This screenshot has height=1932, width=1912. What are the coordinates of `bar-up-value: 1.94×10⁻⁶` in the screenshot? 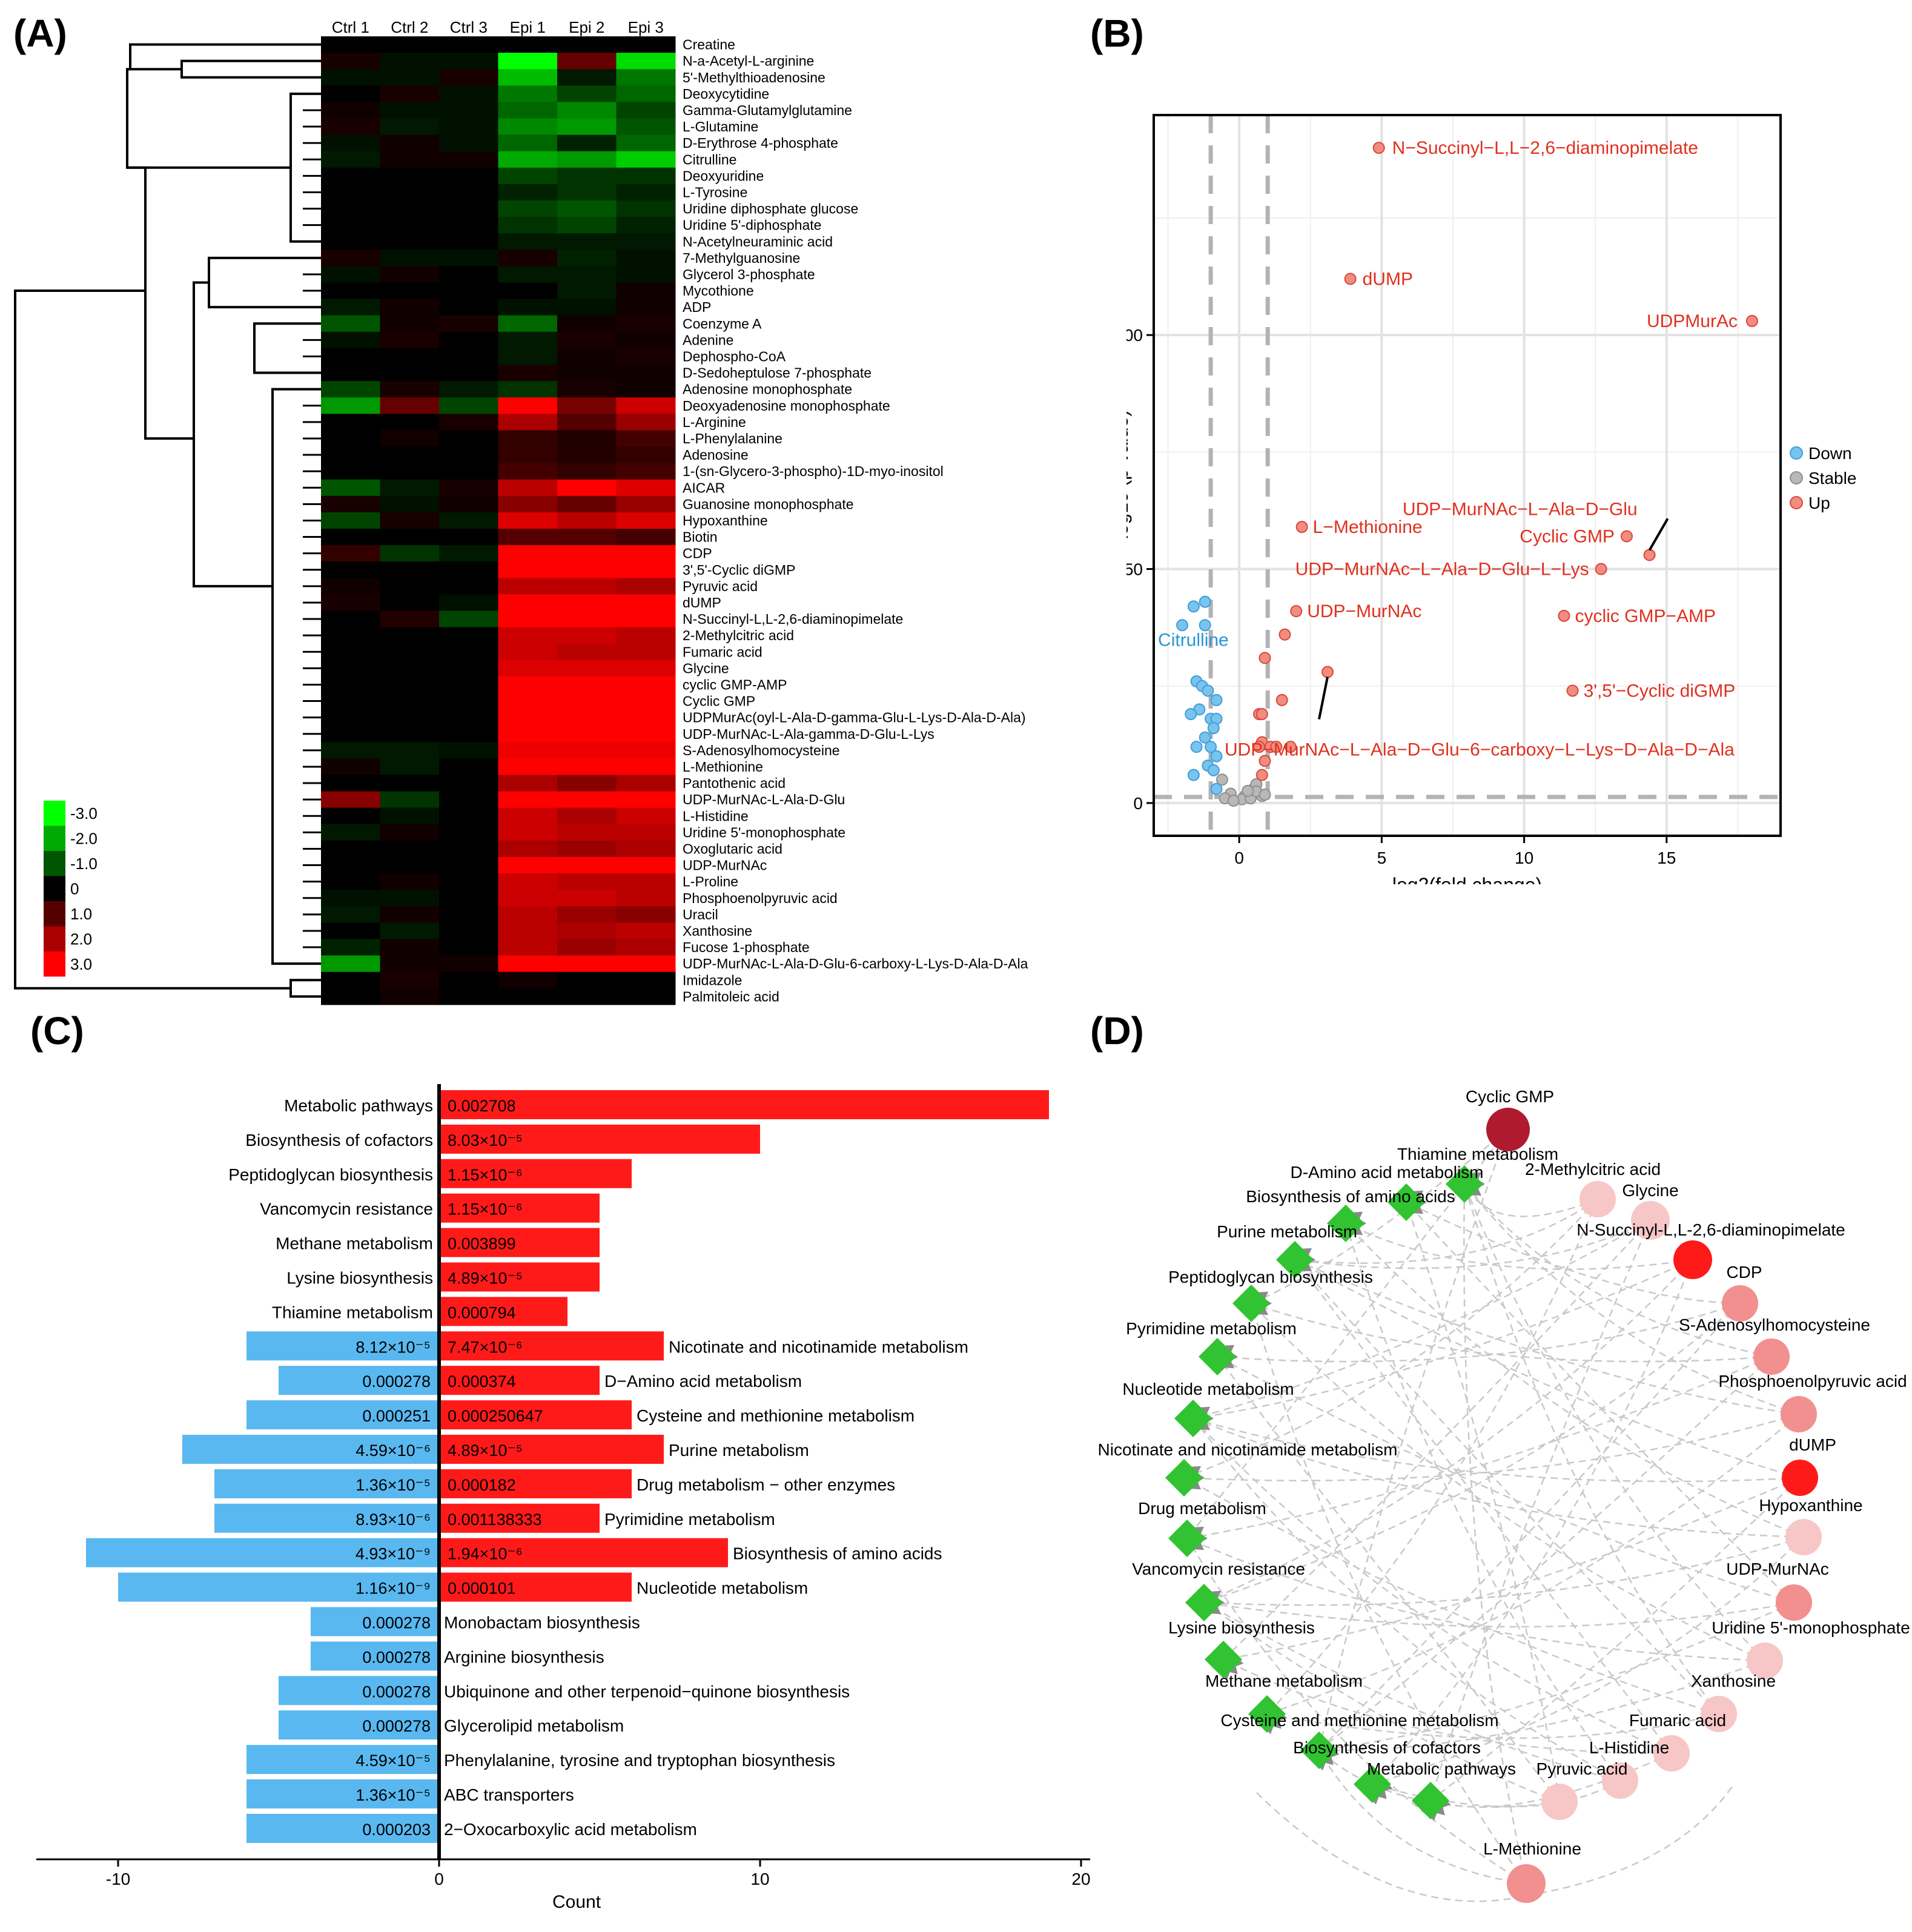 It's located at (485, 1554).